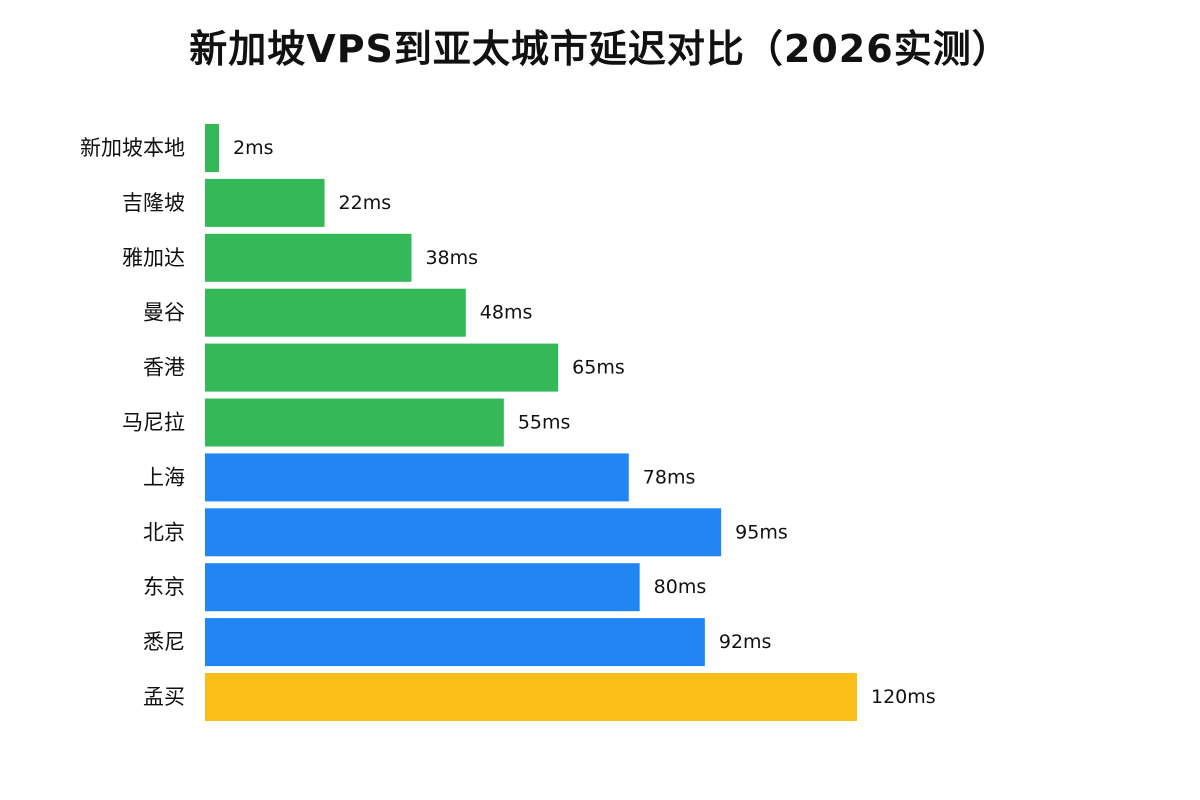 The height and width of the screenshot is (800, 1200). I want to click on value-label: 65ms, so click(598, 368).